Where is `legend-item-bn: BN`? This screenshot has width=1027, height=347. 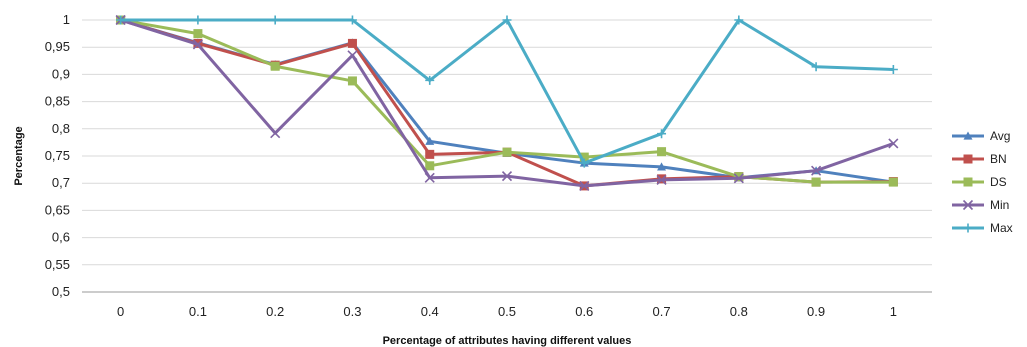 legend-item-bn: BN is located at coordinates (979, 159).